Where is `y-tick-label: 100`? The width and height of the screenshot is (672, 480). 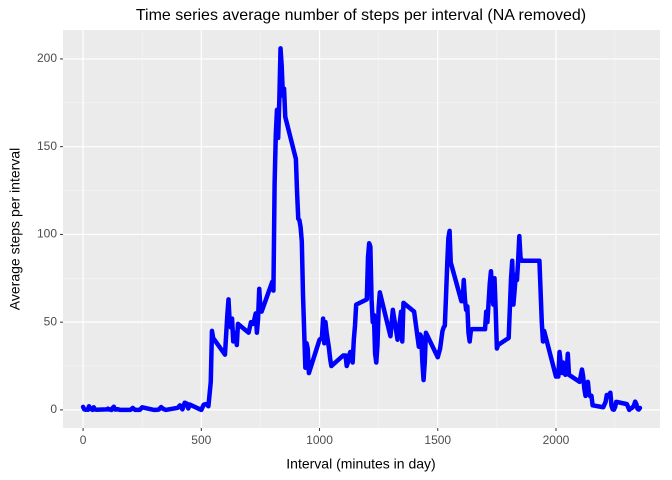
y-tick-label: 100 is located at coordinates (47, 234).